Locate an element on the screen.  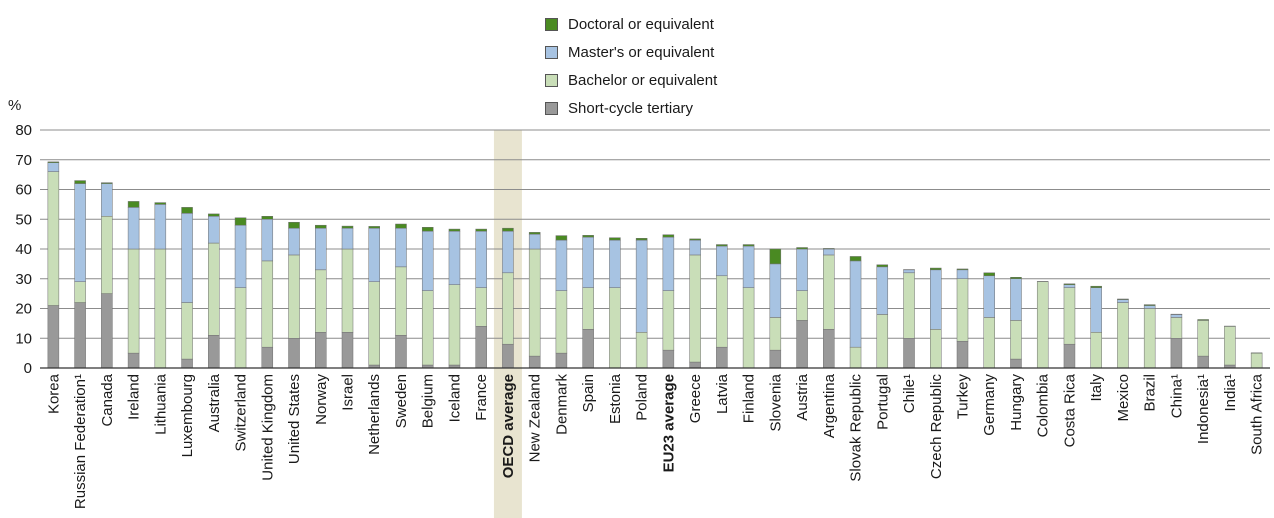
x-tick-label-12: Netherlands is located at coordinates (374, 414).